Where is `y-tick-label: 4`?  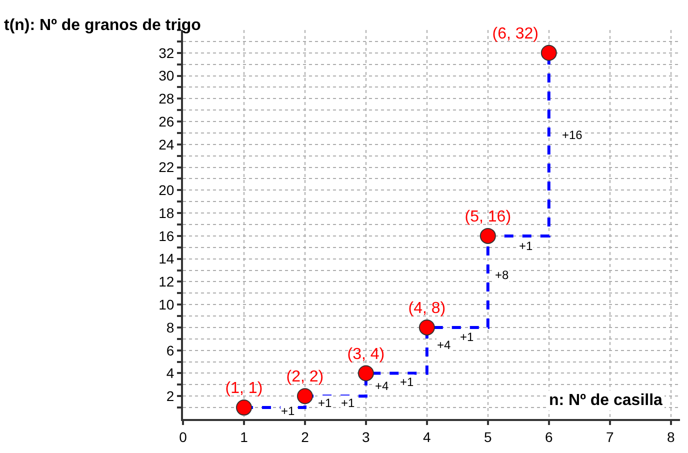
y-tick-label: 4 is located at coordinates (170, 373).